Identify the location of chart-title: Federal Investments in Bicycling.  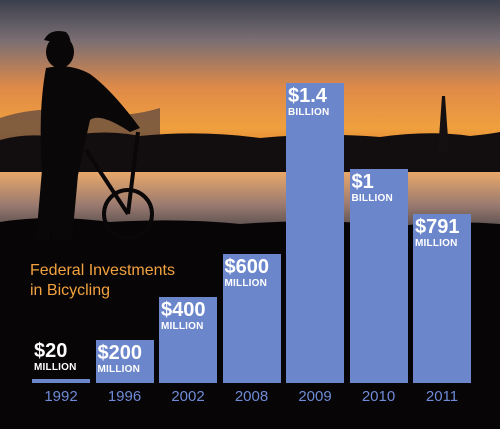
(102, 281).